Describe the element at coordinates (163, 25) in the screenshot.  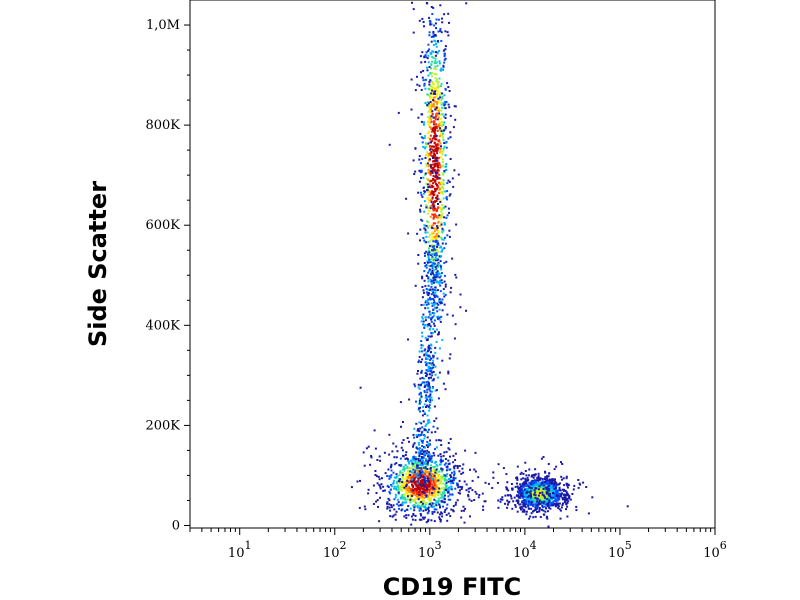
I see `y-tick-label: 1,0M` at that location.